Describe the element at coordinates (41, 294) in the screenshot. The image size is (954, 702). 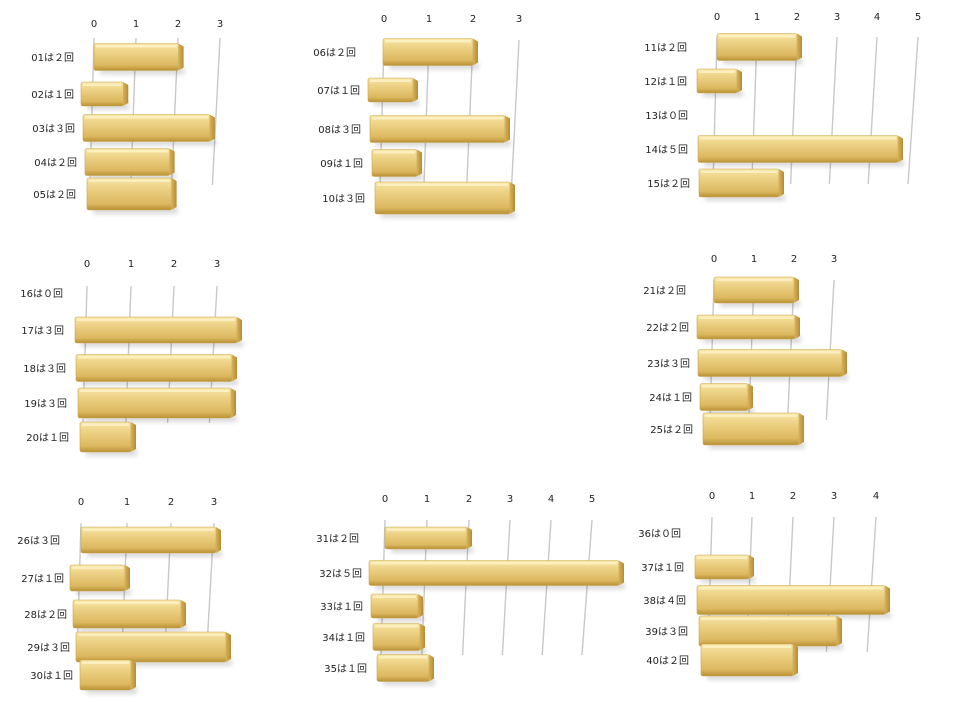
I see `category-label: 16は０回` at that location.